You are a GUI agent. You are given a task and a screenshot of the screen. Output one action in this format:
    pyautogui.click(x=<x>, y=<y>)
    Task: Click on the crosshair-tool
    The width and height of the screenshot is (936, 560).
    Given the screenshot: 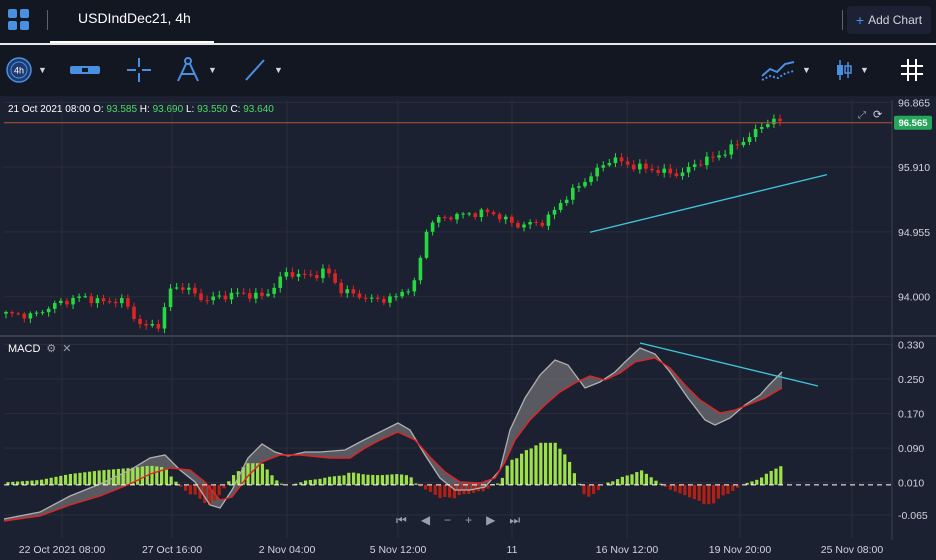 What is the action you would take?
    pyautogui.click(x=139, y=70)
    